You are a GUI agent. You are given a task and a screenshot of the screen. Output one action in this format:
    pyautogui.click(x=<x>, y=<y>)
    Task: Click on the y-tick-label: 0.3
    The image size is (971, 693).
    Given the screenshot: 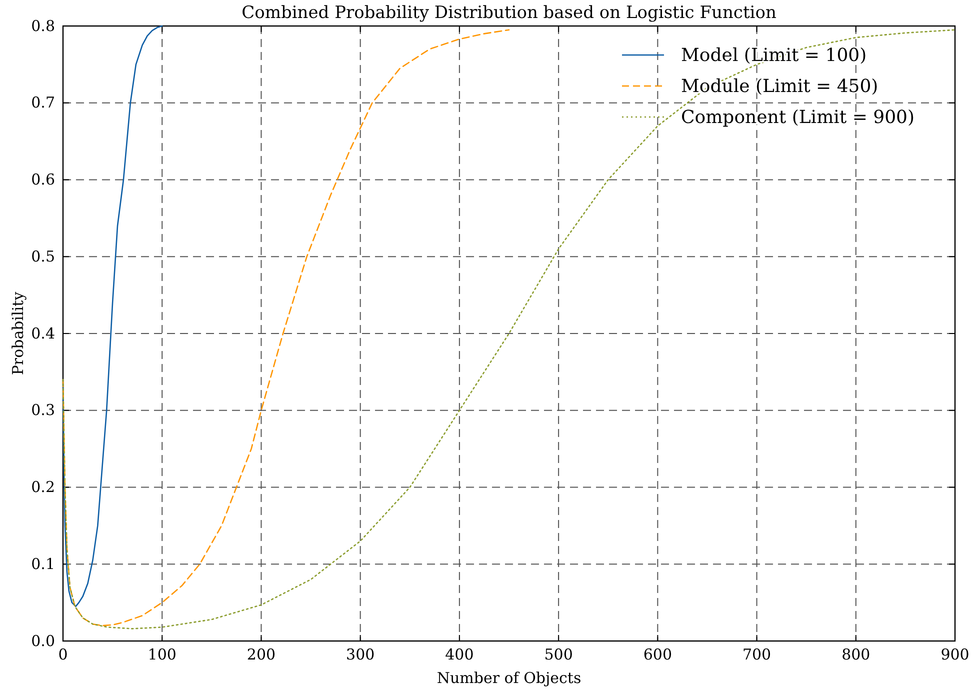 What is the action you would take?
    pyautogui.click(x=43, y=410)
    